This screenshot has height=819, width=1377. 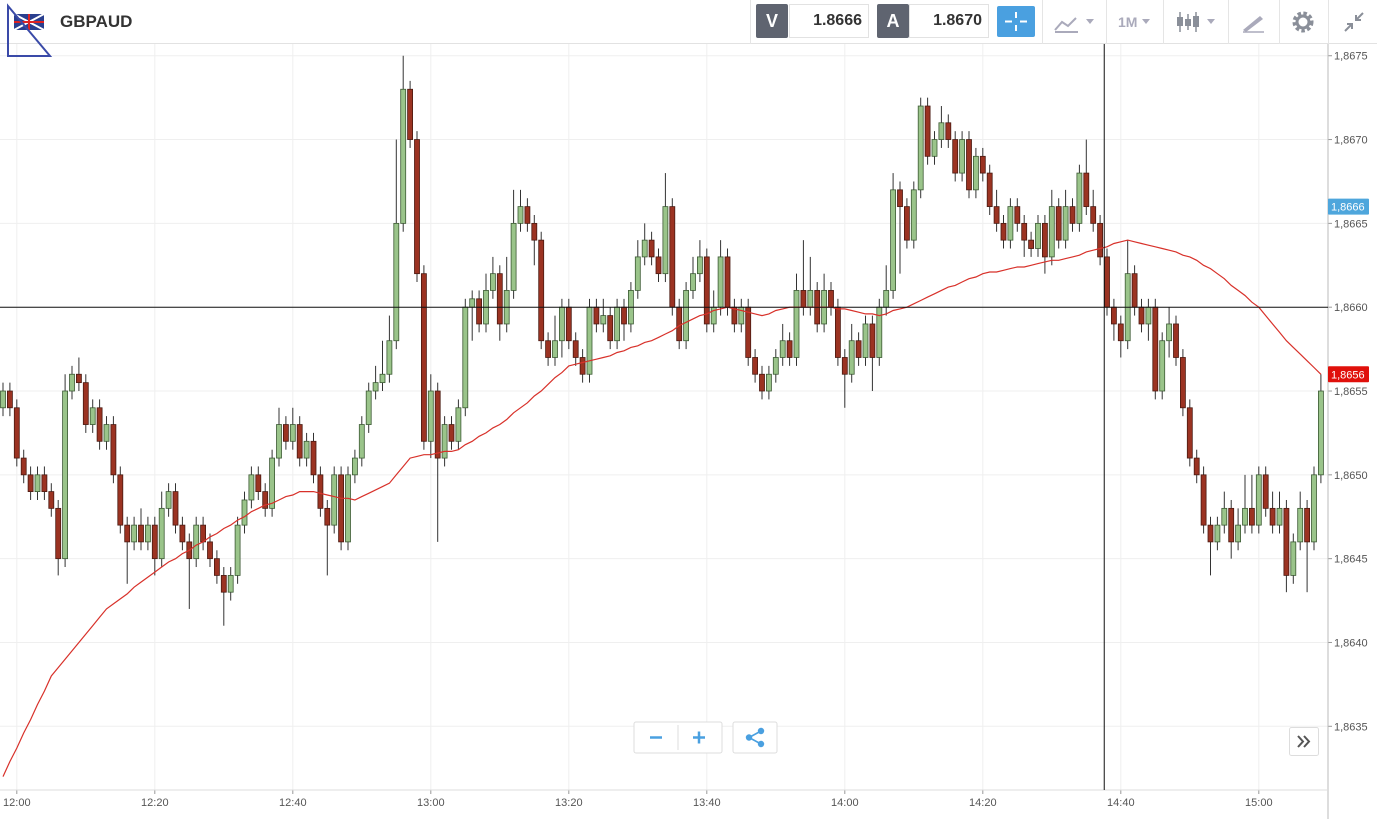 I want to click on crosshair-button, so click(x=1016, y=21).